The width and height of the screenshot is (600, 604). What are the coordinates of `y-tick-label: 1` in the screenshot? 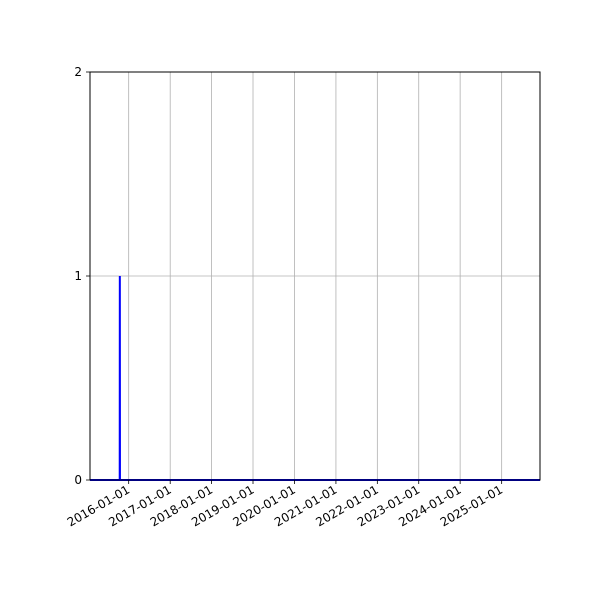 It's located at (78, 276).